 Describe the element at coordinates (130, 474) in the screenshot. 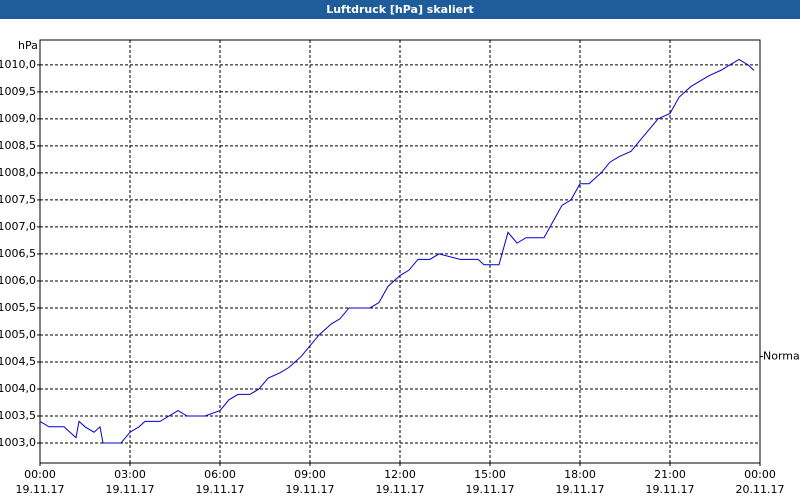

I see `x-tick-label: 03:00` at that location.